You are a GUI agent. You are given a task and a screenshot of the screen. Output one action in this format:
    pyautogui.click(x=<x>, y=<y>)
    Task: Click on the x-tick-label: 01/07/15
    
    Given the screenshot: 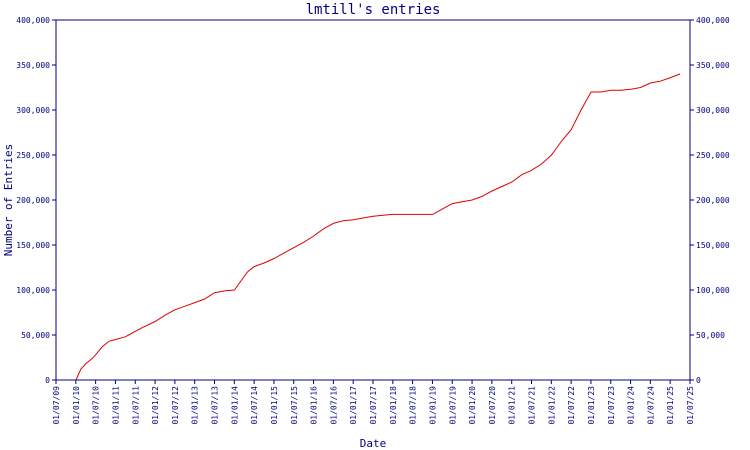 What is the action you would take?
    pyautogui.click(x=294, y=405)
    